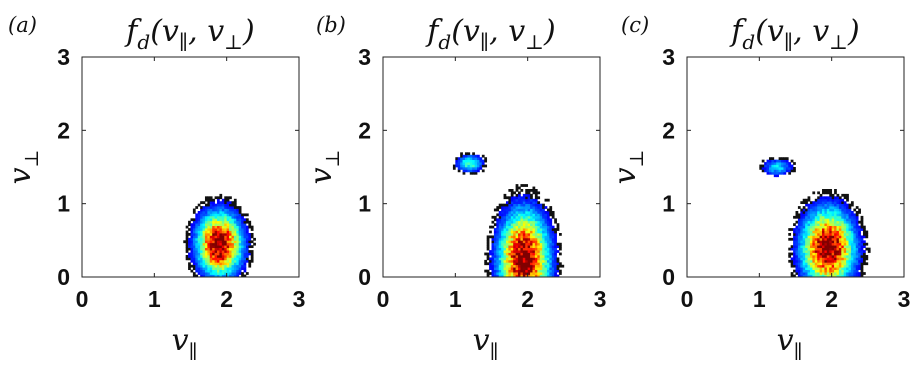 The width and height of the screenshot is (920, 365). What do you see at coordinates (22, 25) in the screenshot?
I see `panel-label: (a)` at bounding box center [22, 25].